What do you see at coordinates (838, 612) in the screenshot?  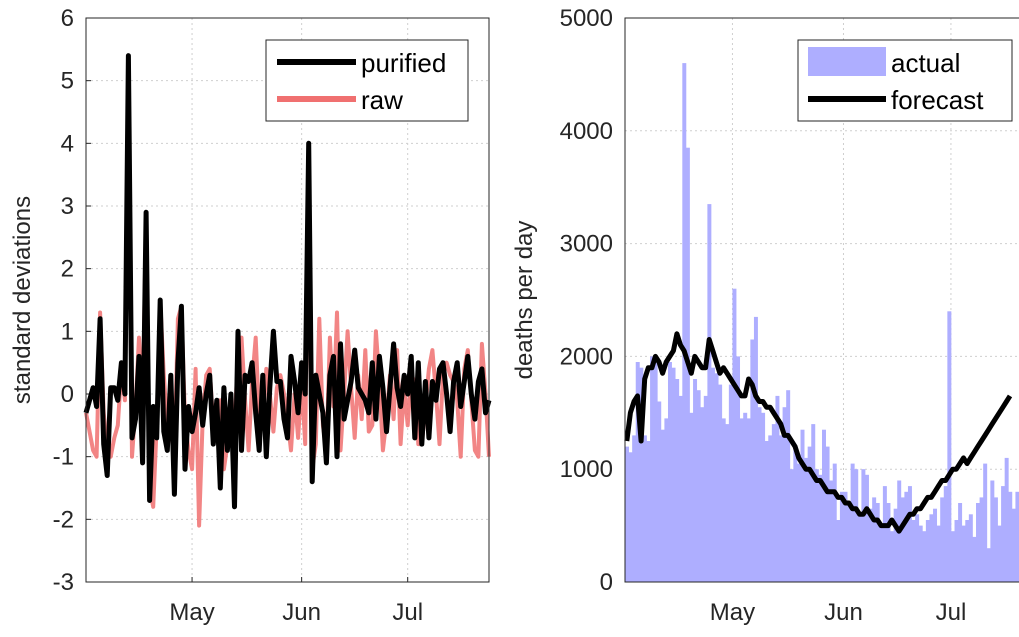 I see `right-x-tick-labels: May Jun Jul` at bounding box center [838, 612].